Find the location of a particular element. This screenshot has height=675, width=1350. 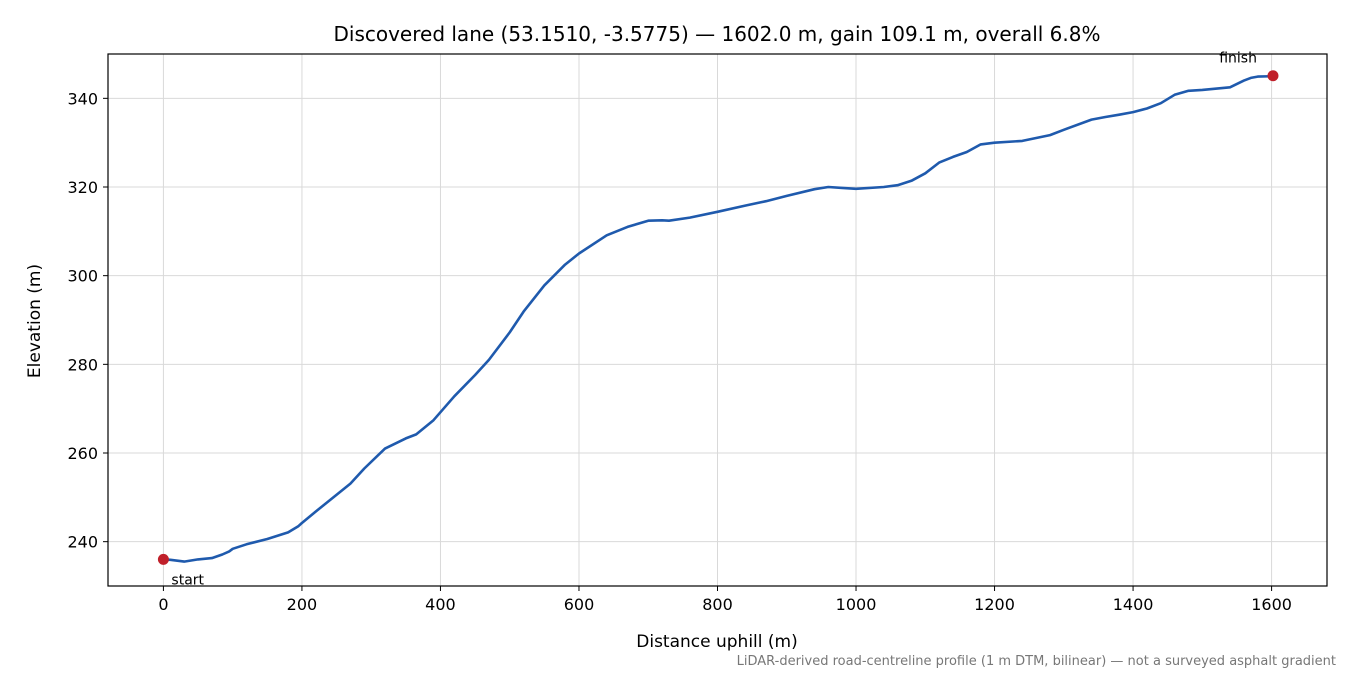

y-tick-label: 300 is located at coordinates (82, 276).